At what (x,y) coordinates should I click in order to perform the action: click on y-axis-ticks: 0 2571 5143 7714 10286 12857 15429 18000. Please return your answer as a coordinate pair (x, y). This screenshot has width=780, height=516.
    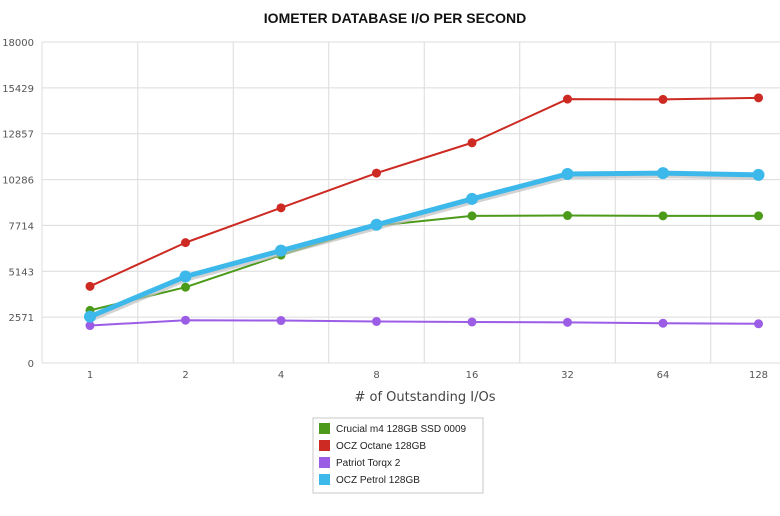
    Looking at the image, I should click on (18, 204).